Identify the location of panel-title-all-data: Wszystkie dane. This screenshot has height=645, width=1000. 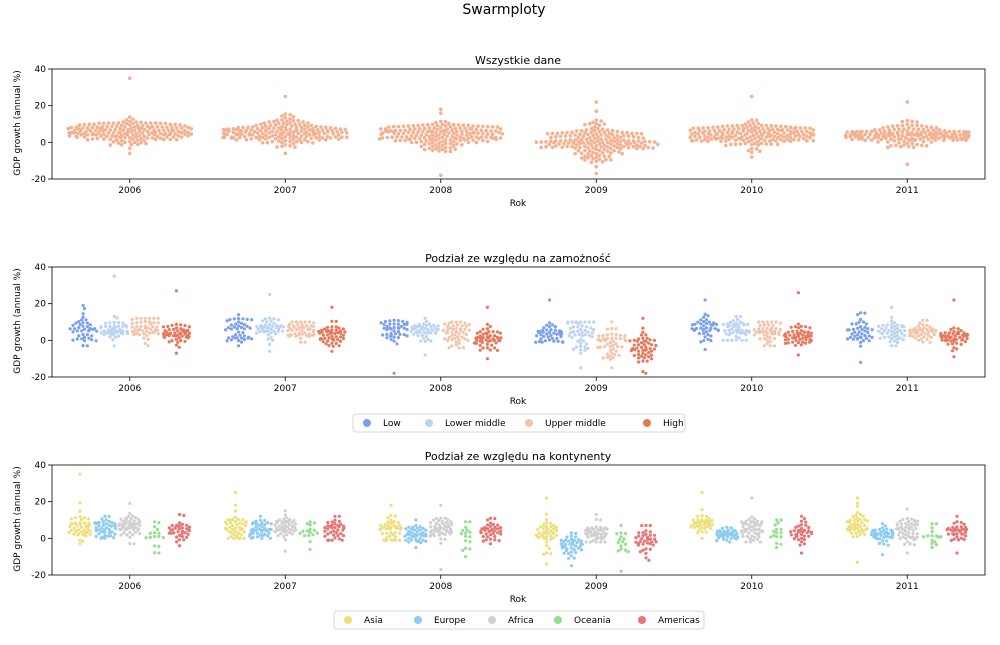
(518, 60).